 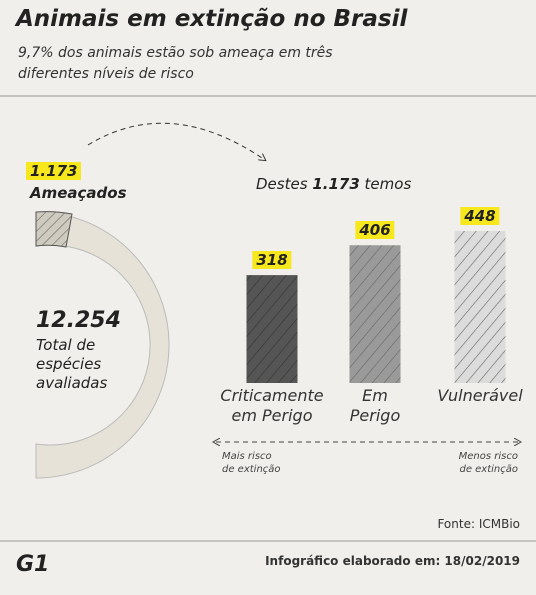 I want to click on source: Fonte: ICMBio, so click(x=478, y=524).